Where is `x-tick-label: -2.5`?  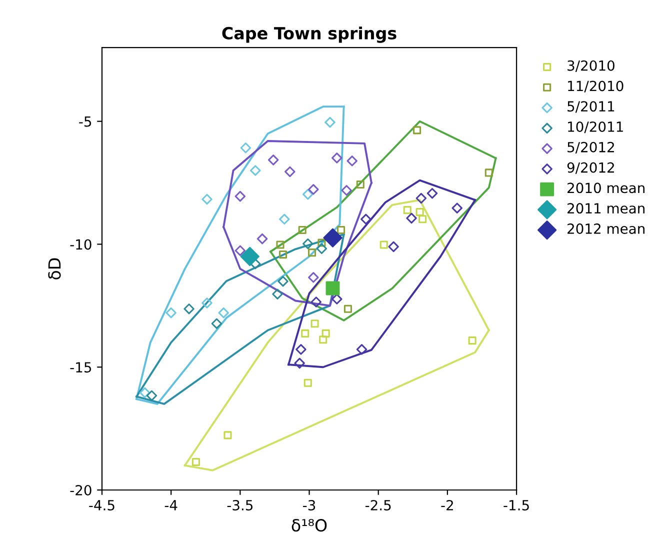 x-tick-label: -2.5 is located at coordinates (378, 505).